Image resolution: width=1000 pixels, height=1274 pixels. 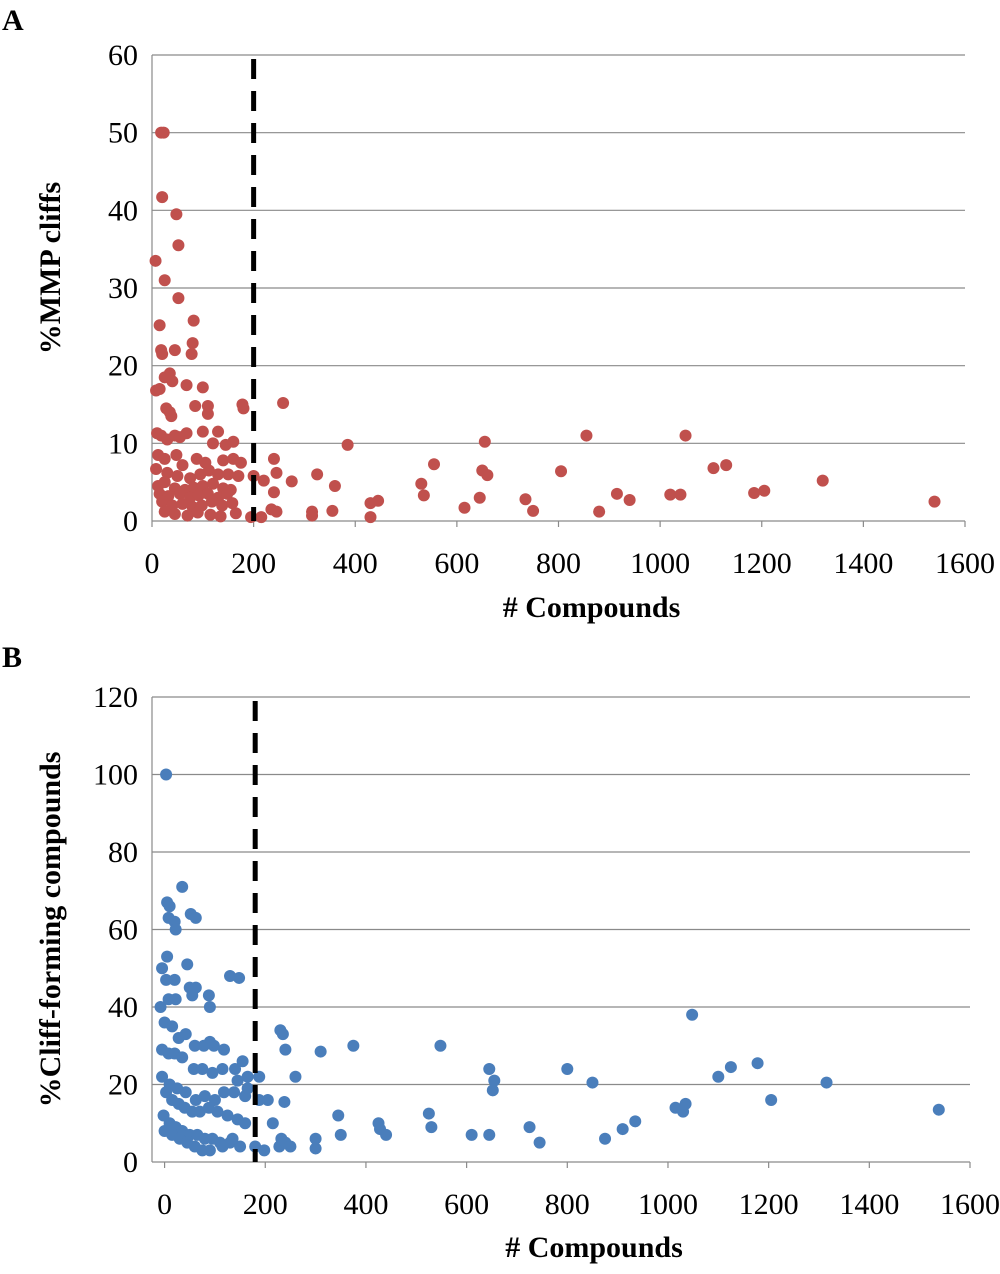 What do you see at coordinates (265, 1204) in the screenshot?
I see `x-tick-label-b: 200` at bounding box center [265, 1204].